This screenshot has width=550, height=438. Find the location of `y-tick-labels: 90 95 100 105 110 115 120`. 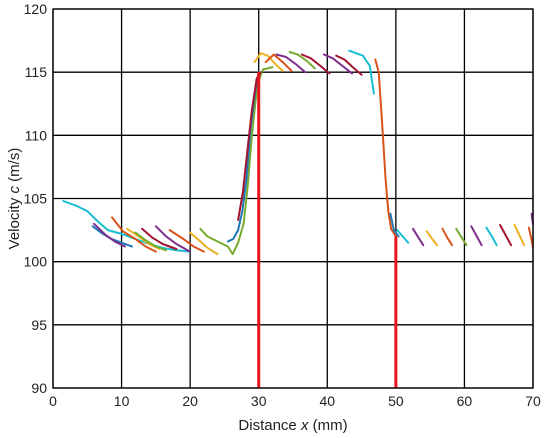

y-tick-labels: 90 95 100 105 110 115 120 is located at coordinates (36, 198).